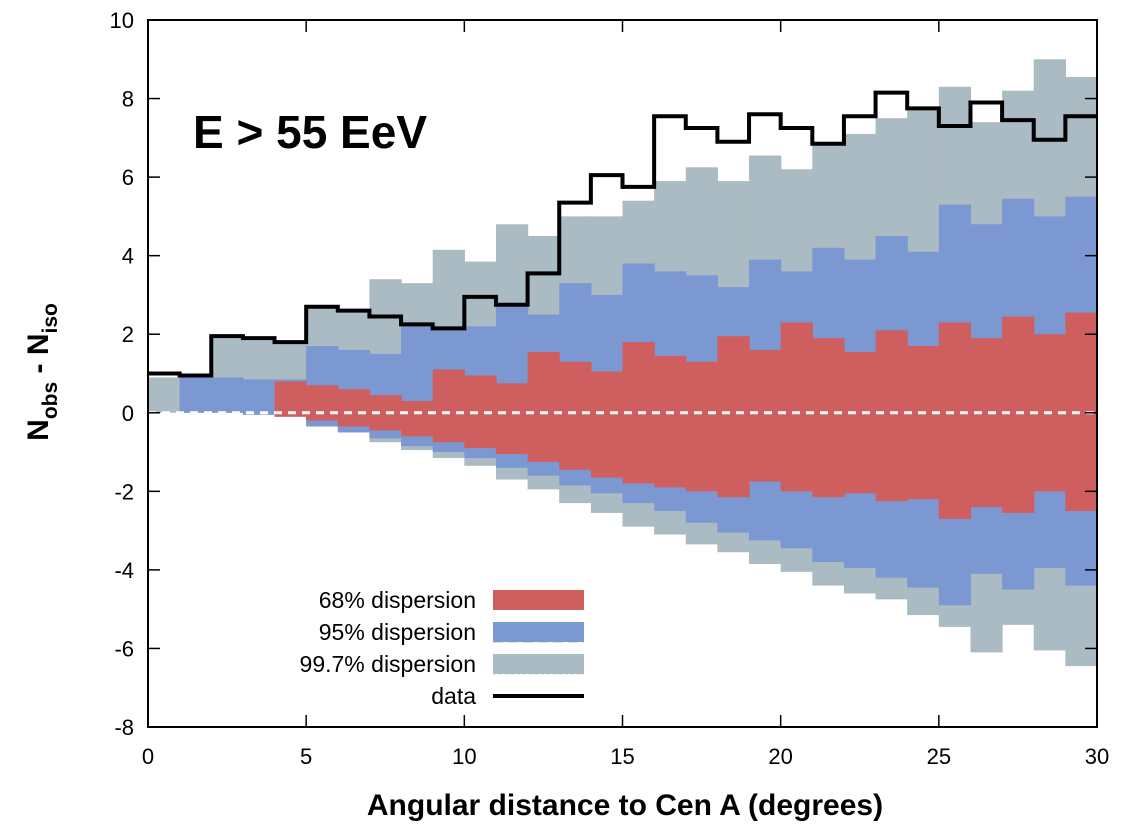  I want to click on legend-label: 68% dispersion, so click(397, 600).